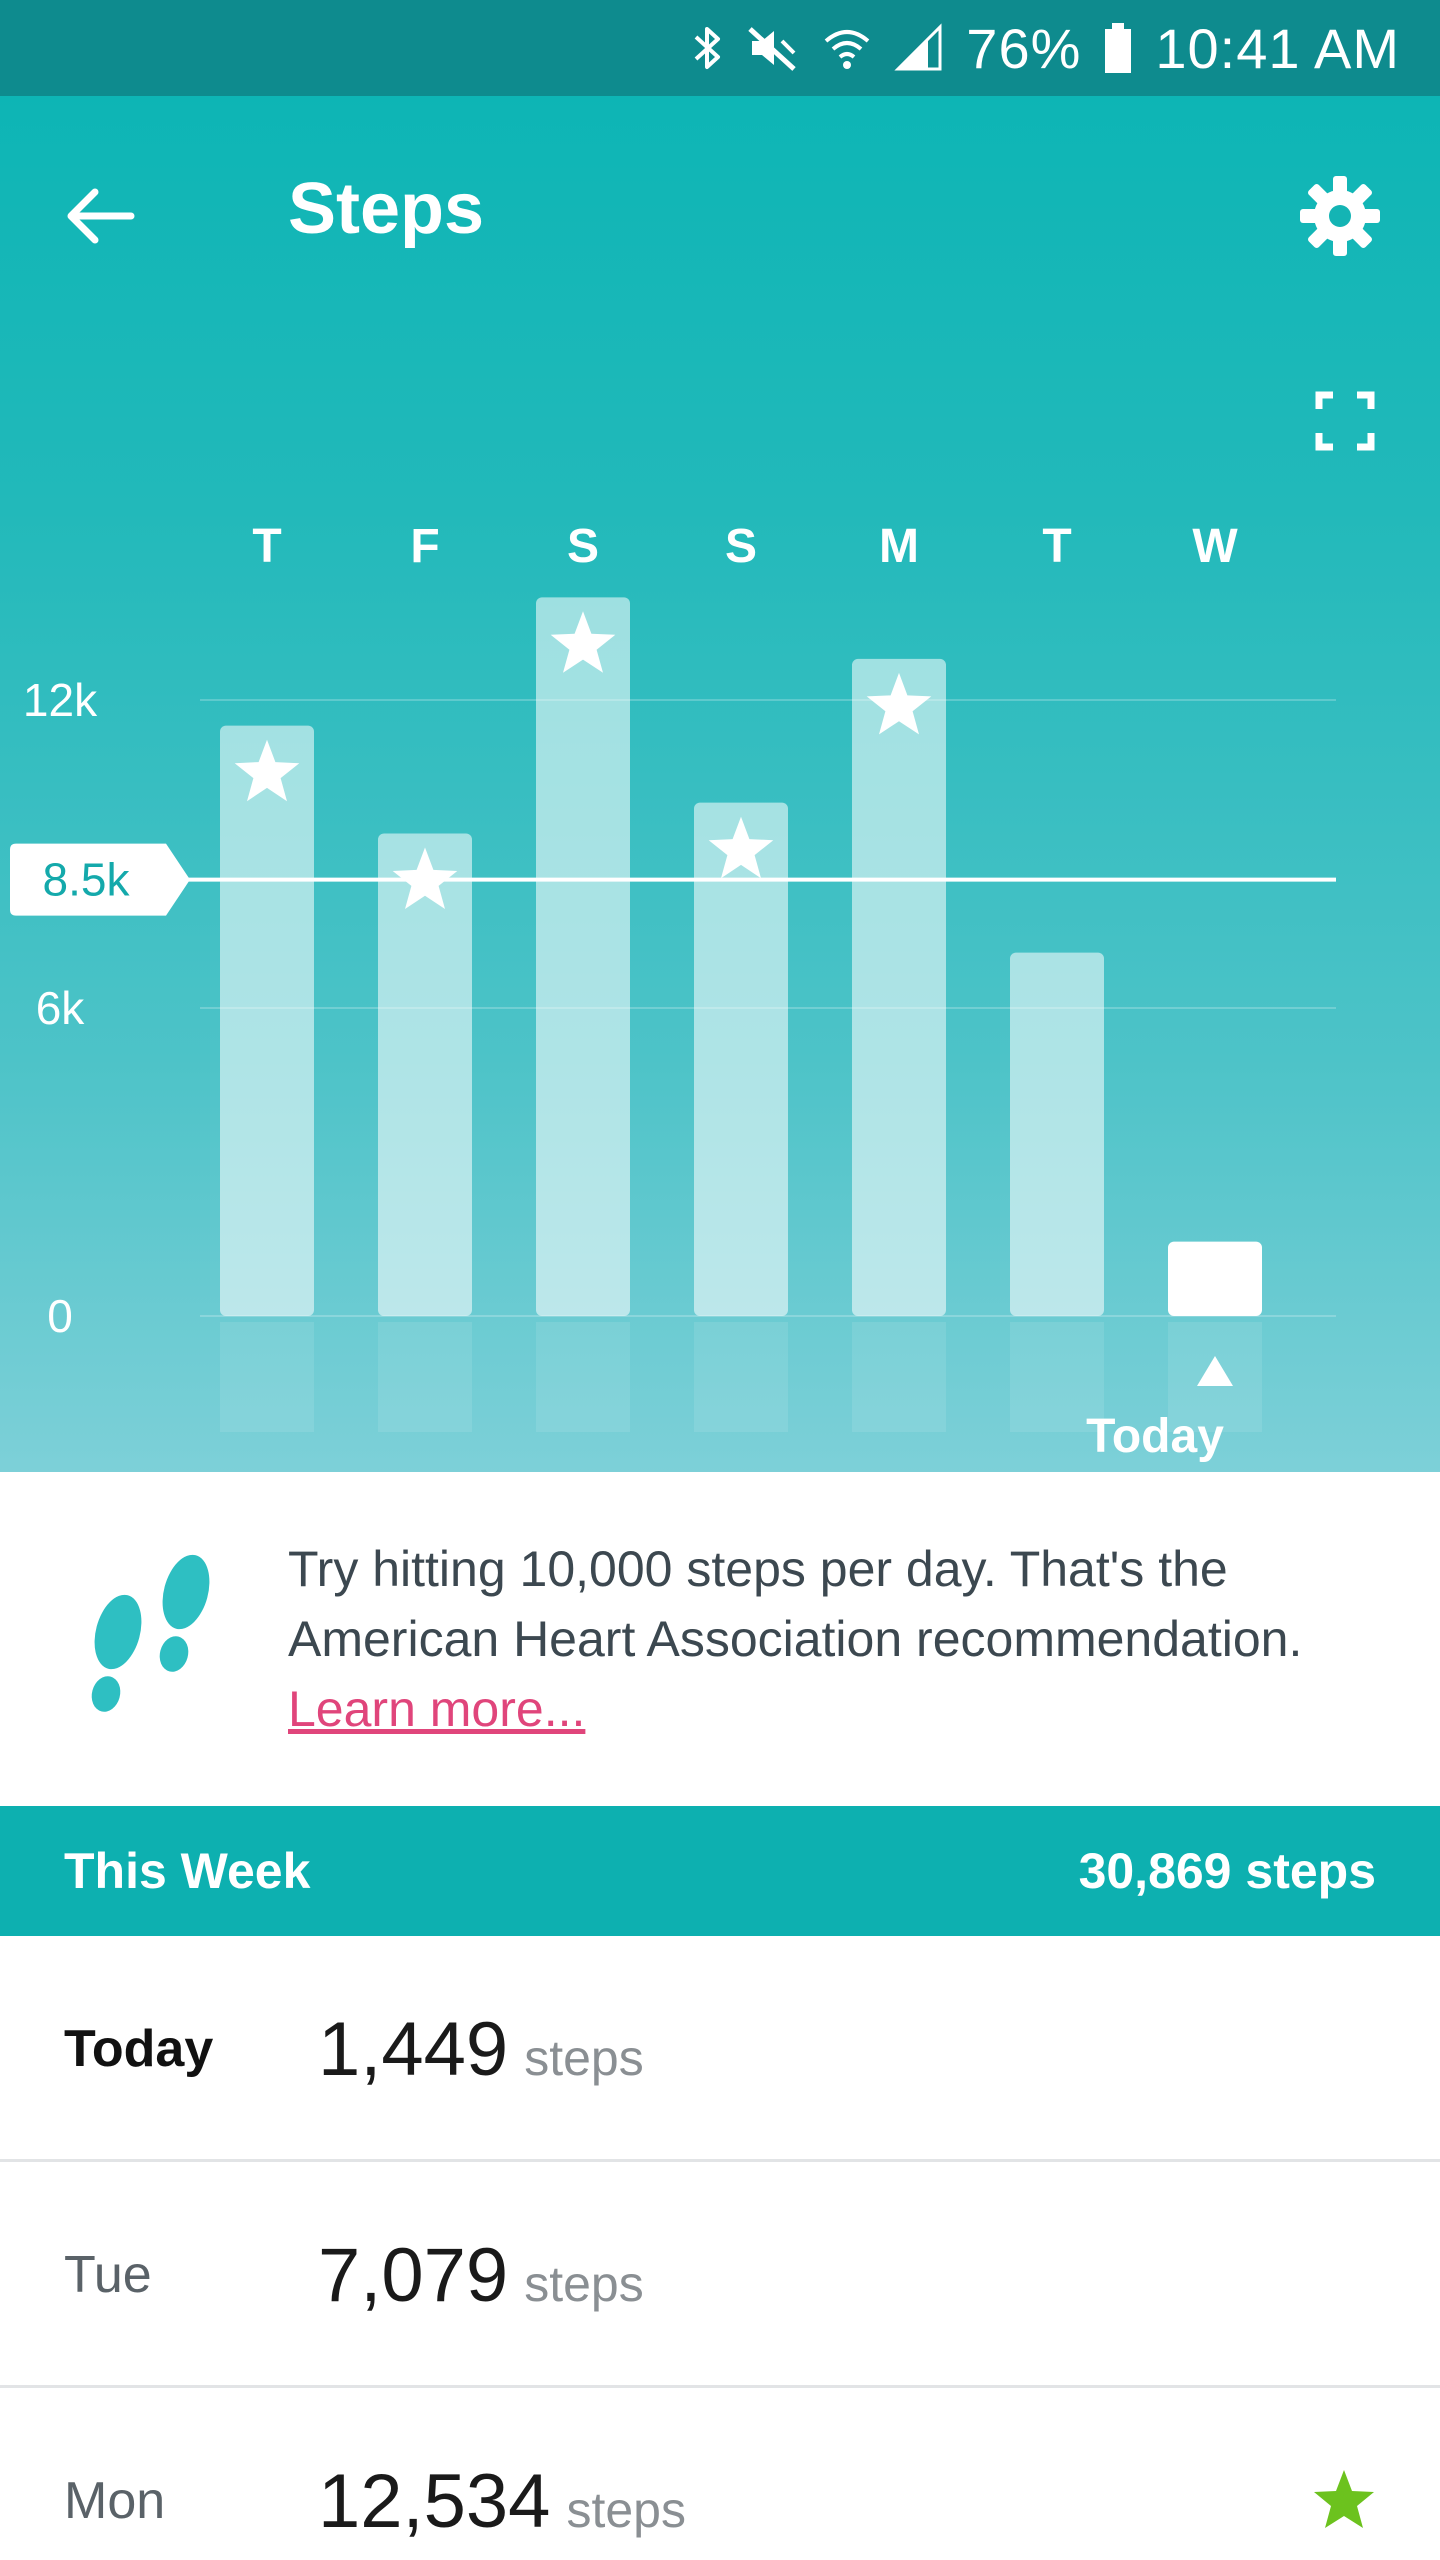 The image size is (1440, 2560). Describe the element at coordinates (1155, 1436) in the screenshot. I see `today-label: Today` at that location.